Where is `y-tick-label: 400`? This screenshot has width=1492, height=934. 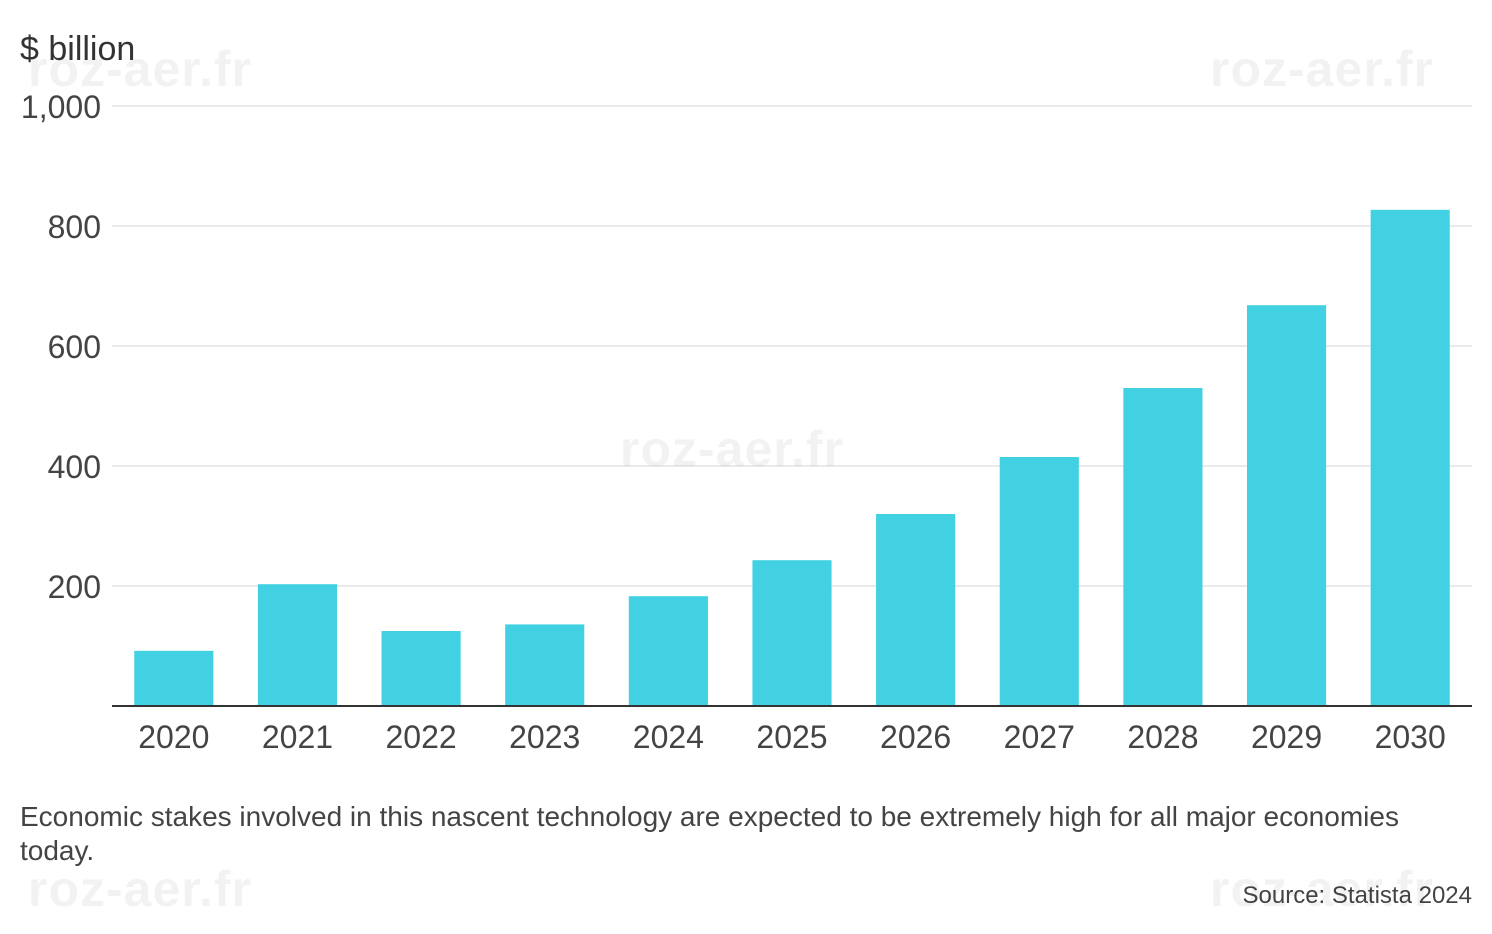 y-tick-label: 400 is located at coordinates (74, 467).